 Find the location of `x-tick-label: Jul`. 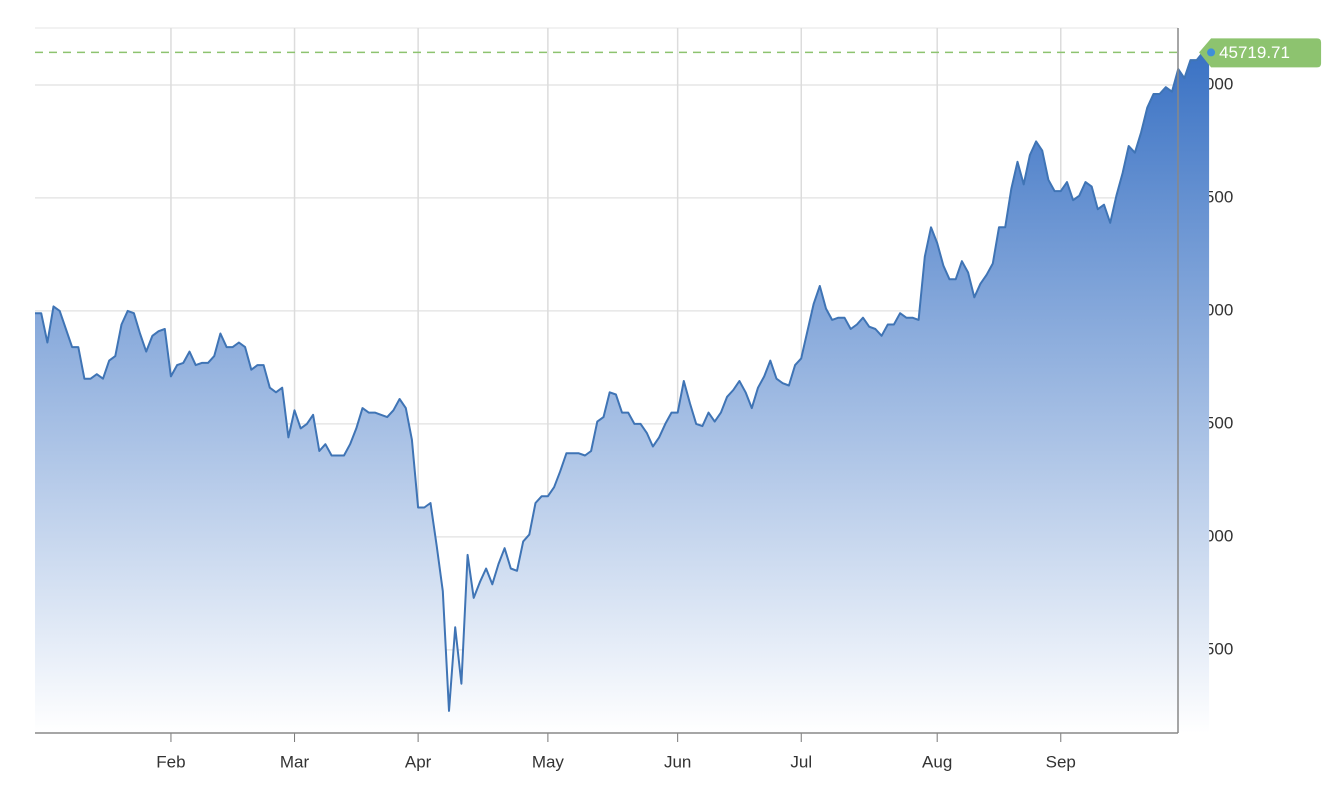

x-tick-label: Jul is located at coordinates (801, 761).